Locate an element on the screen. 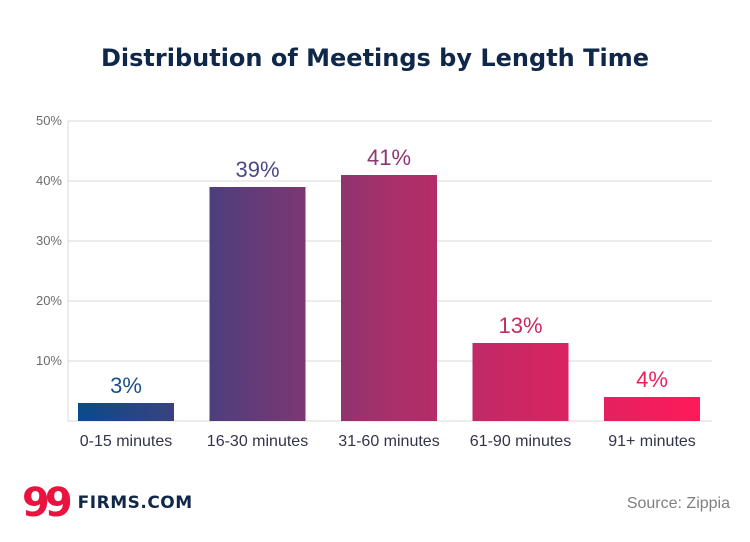  category-label: 91+ minutes is located at coordinates (652, 441).